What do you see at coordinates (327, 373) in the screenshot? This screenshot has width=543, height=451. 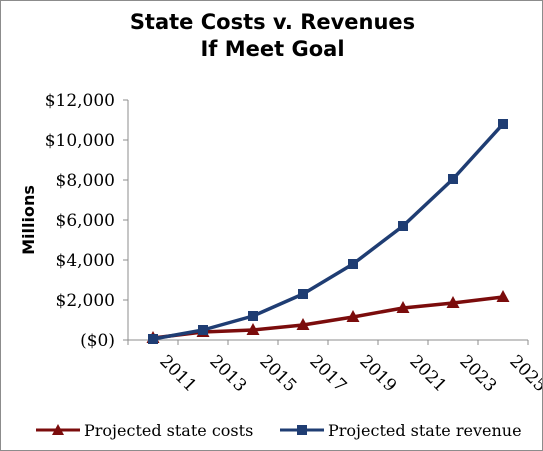 I see `x-tick-label: 2017` at bounding box center [327, 373].